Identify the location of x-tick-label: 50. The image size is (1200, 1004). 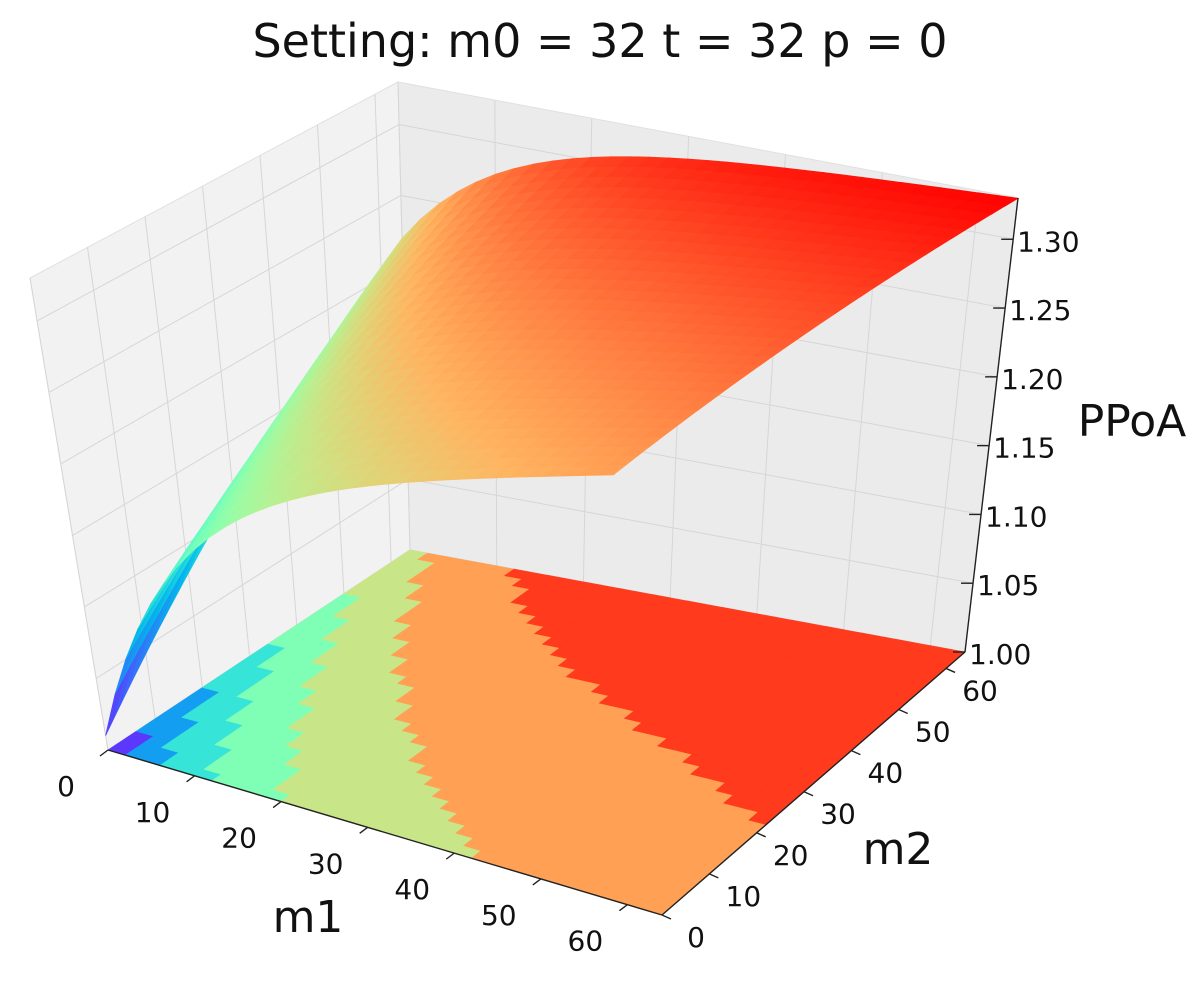
(499, 915).